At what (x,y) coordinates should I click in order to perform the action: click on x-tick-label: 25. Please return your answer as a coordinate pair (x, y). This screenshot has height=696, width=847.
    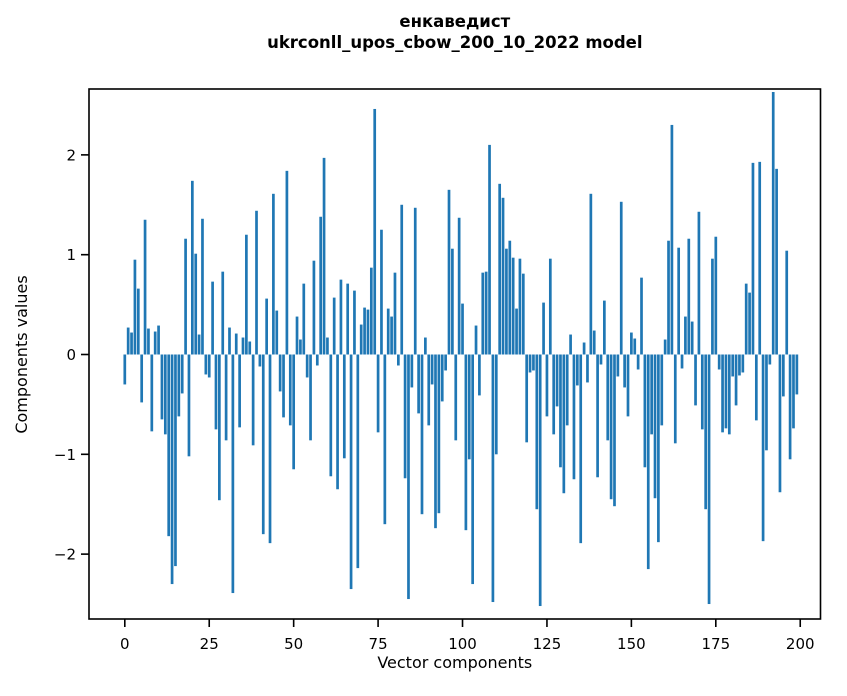
    Looking at the image, I should click on (209, 644).